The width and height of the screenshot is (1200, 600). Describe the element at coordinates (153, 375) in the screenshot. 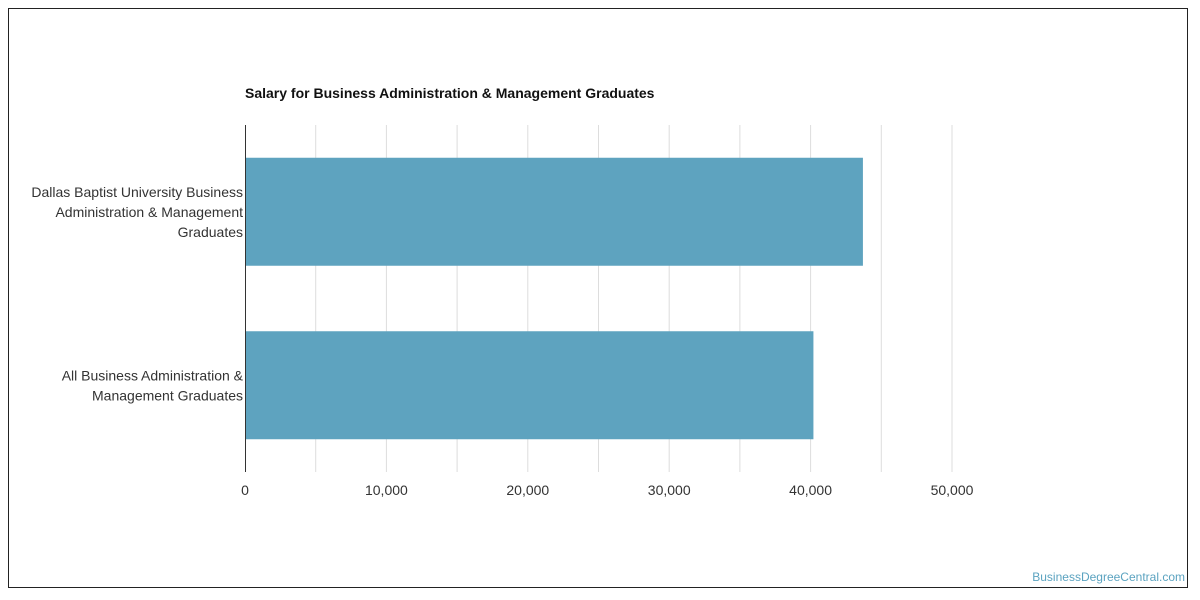

I see `category-label-2: All Business Administration &` at that location.